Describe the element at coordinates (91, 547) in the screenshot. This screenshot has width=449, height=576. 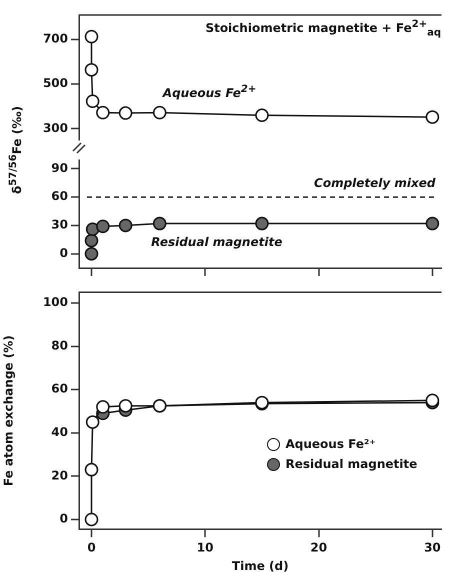
I see `x-tick-label: 0` at that location.